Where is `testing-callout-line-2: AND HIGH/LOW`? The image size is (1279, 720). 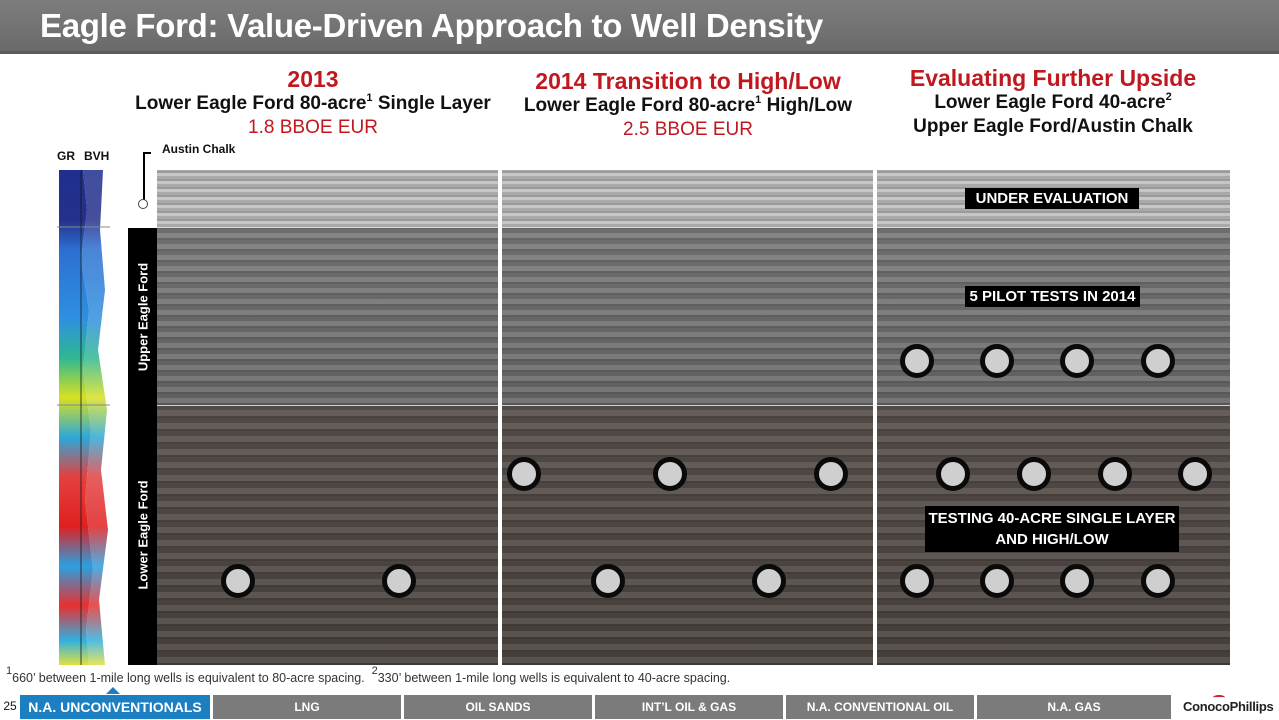 testing-callout-line-2: AND HIGH/LOW is located at coordinates (1052, 539).